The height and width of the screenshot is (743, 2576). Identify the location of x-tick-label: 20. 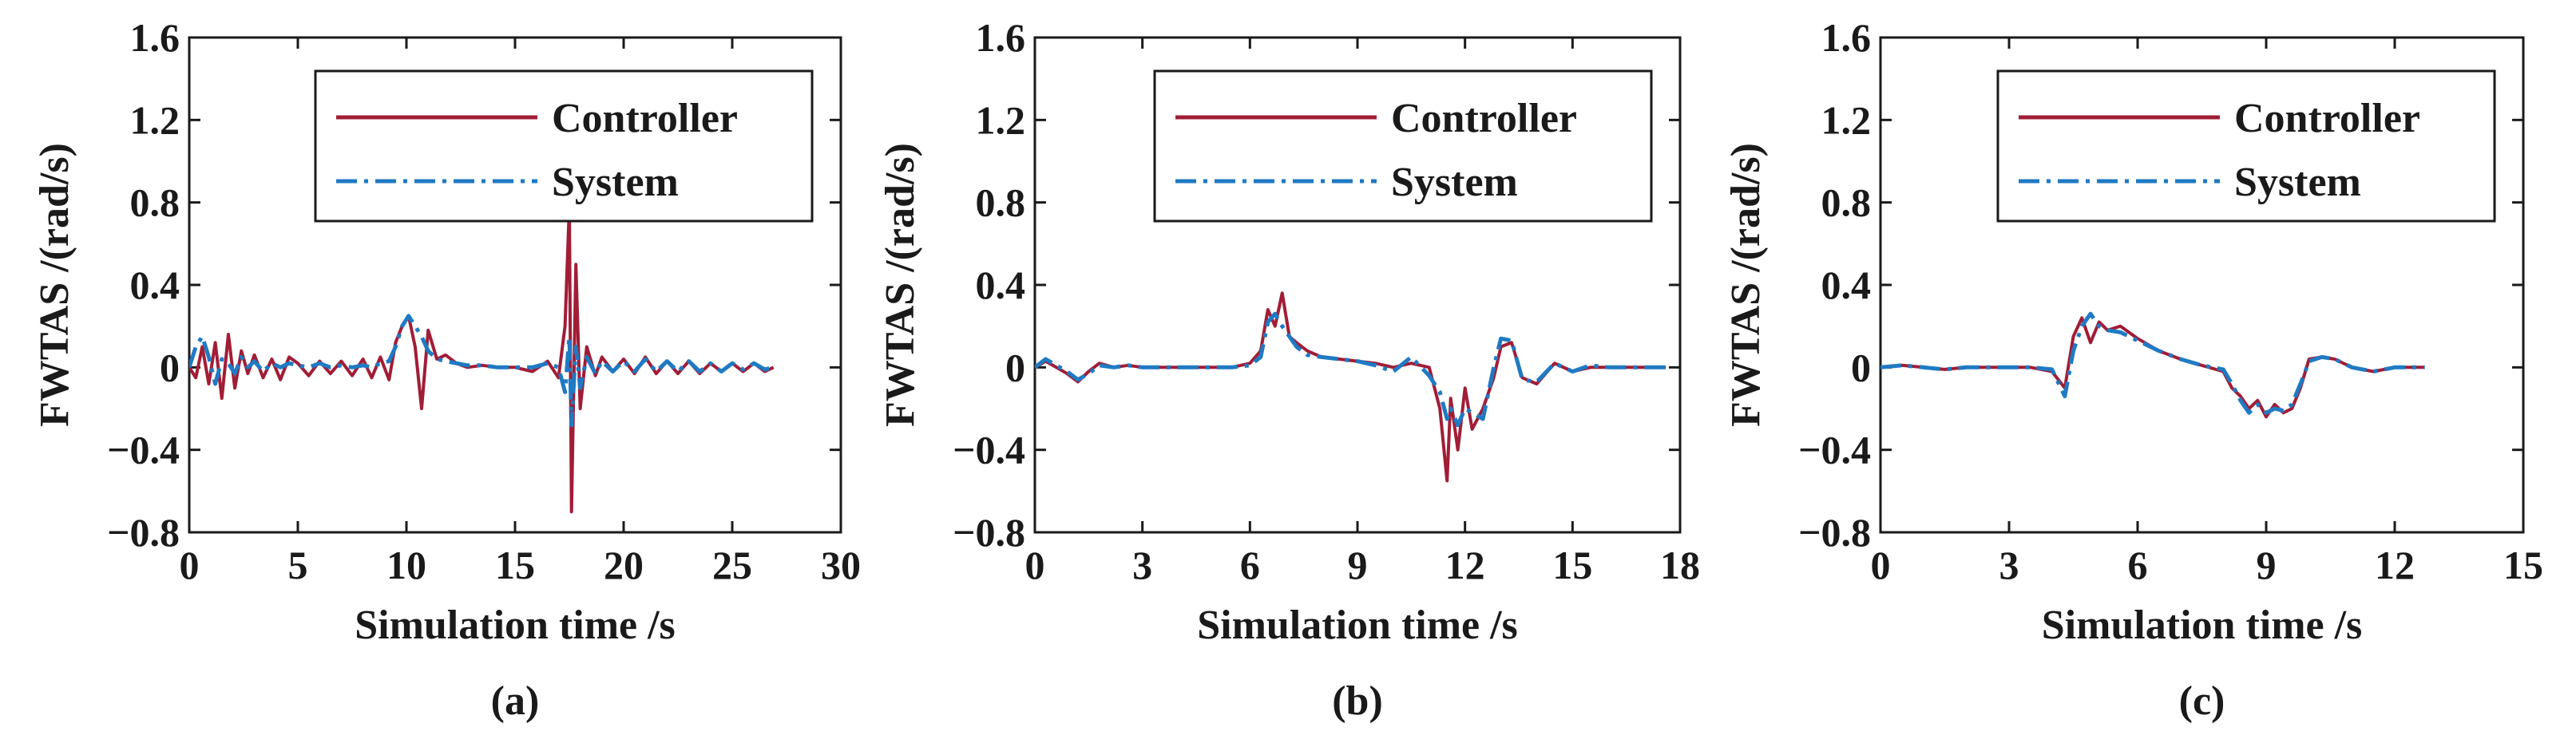
(624, 565).